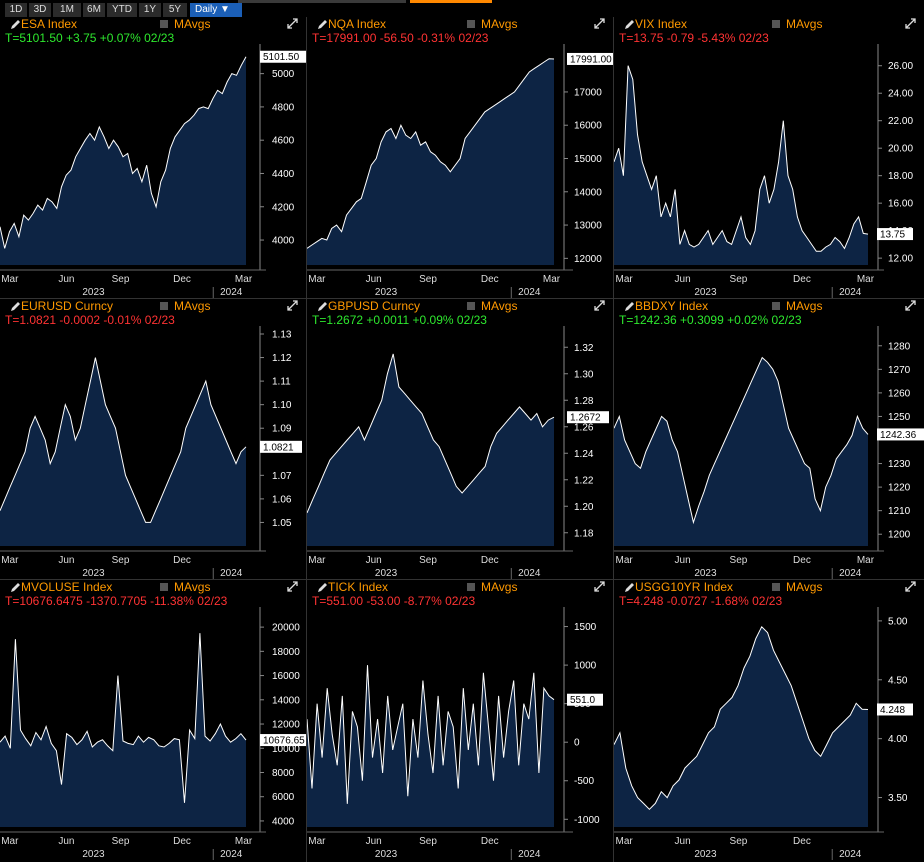  What do you see at coordinates (588, 226) in the screenshot?
I see `y-tick-label: 13000` at bounding box center [588, 226].